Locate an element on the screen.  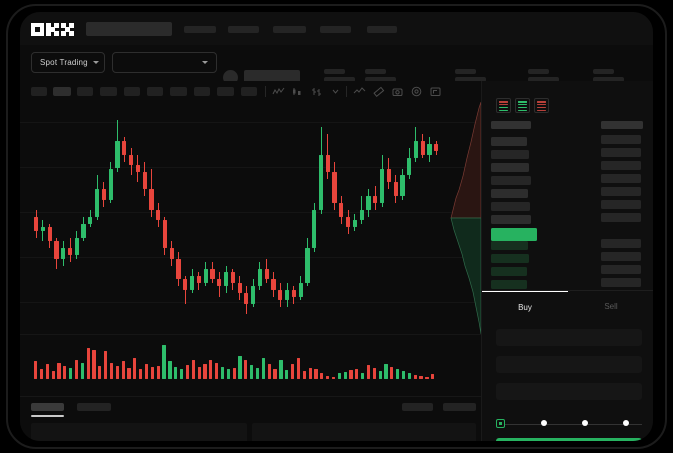
camera-icon is located at coordinates (397, 91).